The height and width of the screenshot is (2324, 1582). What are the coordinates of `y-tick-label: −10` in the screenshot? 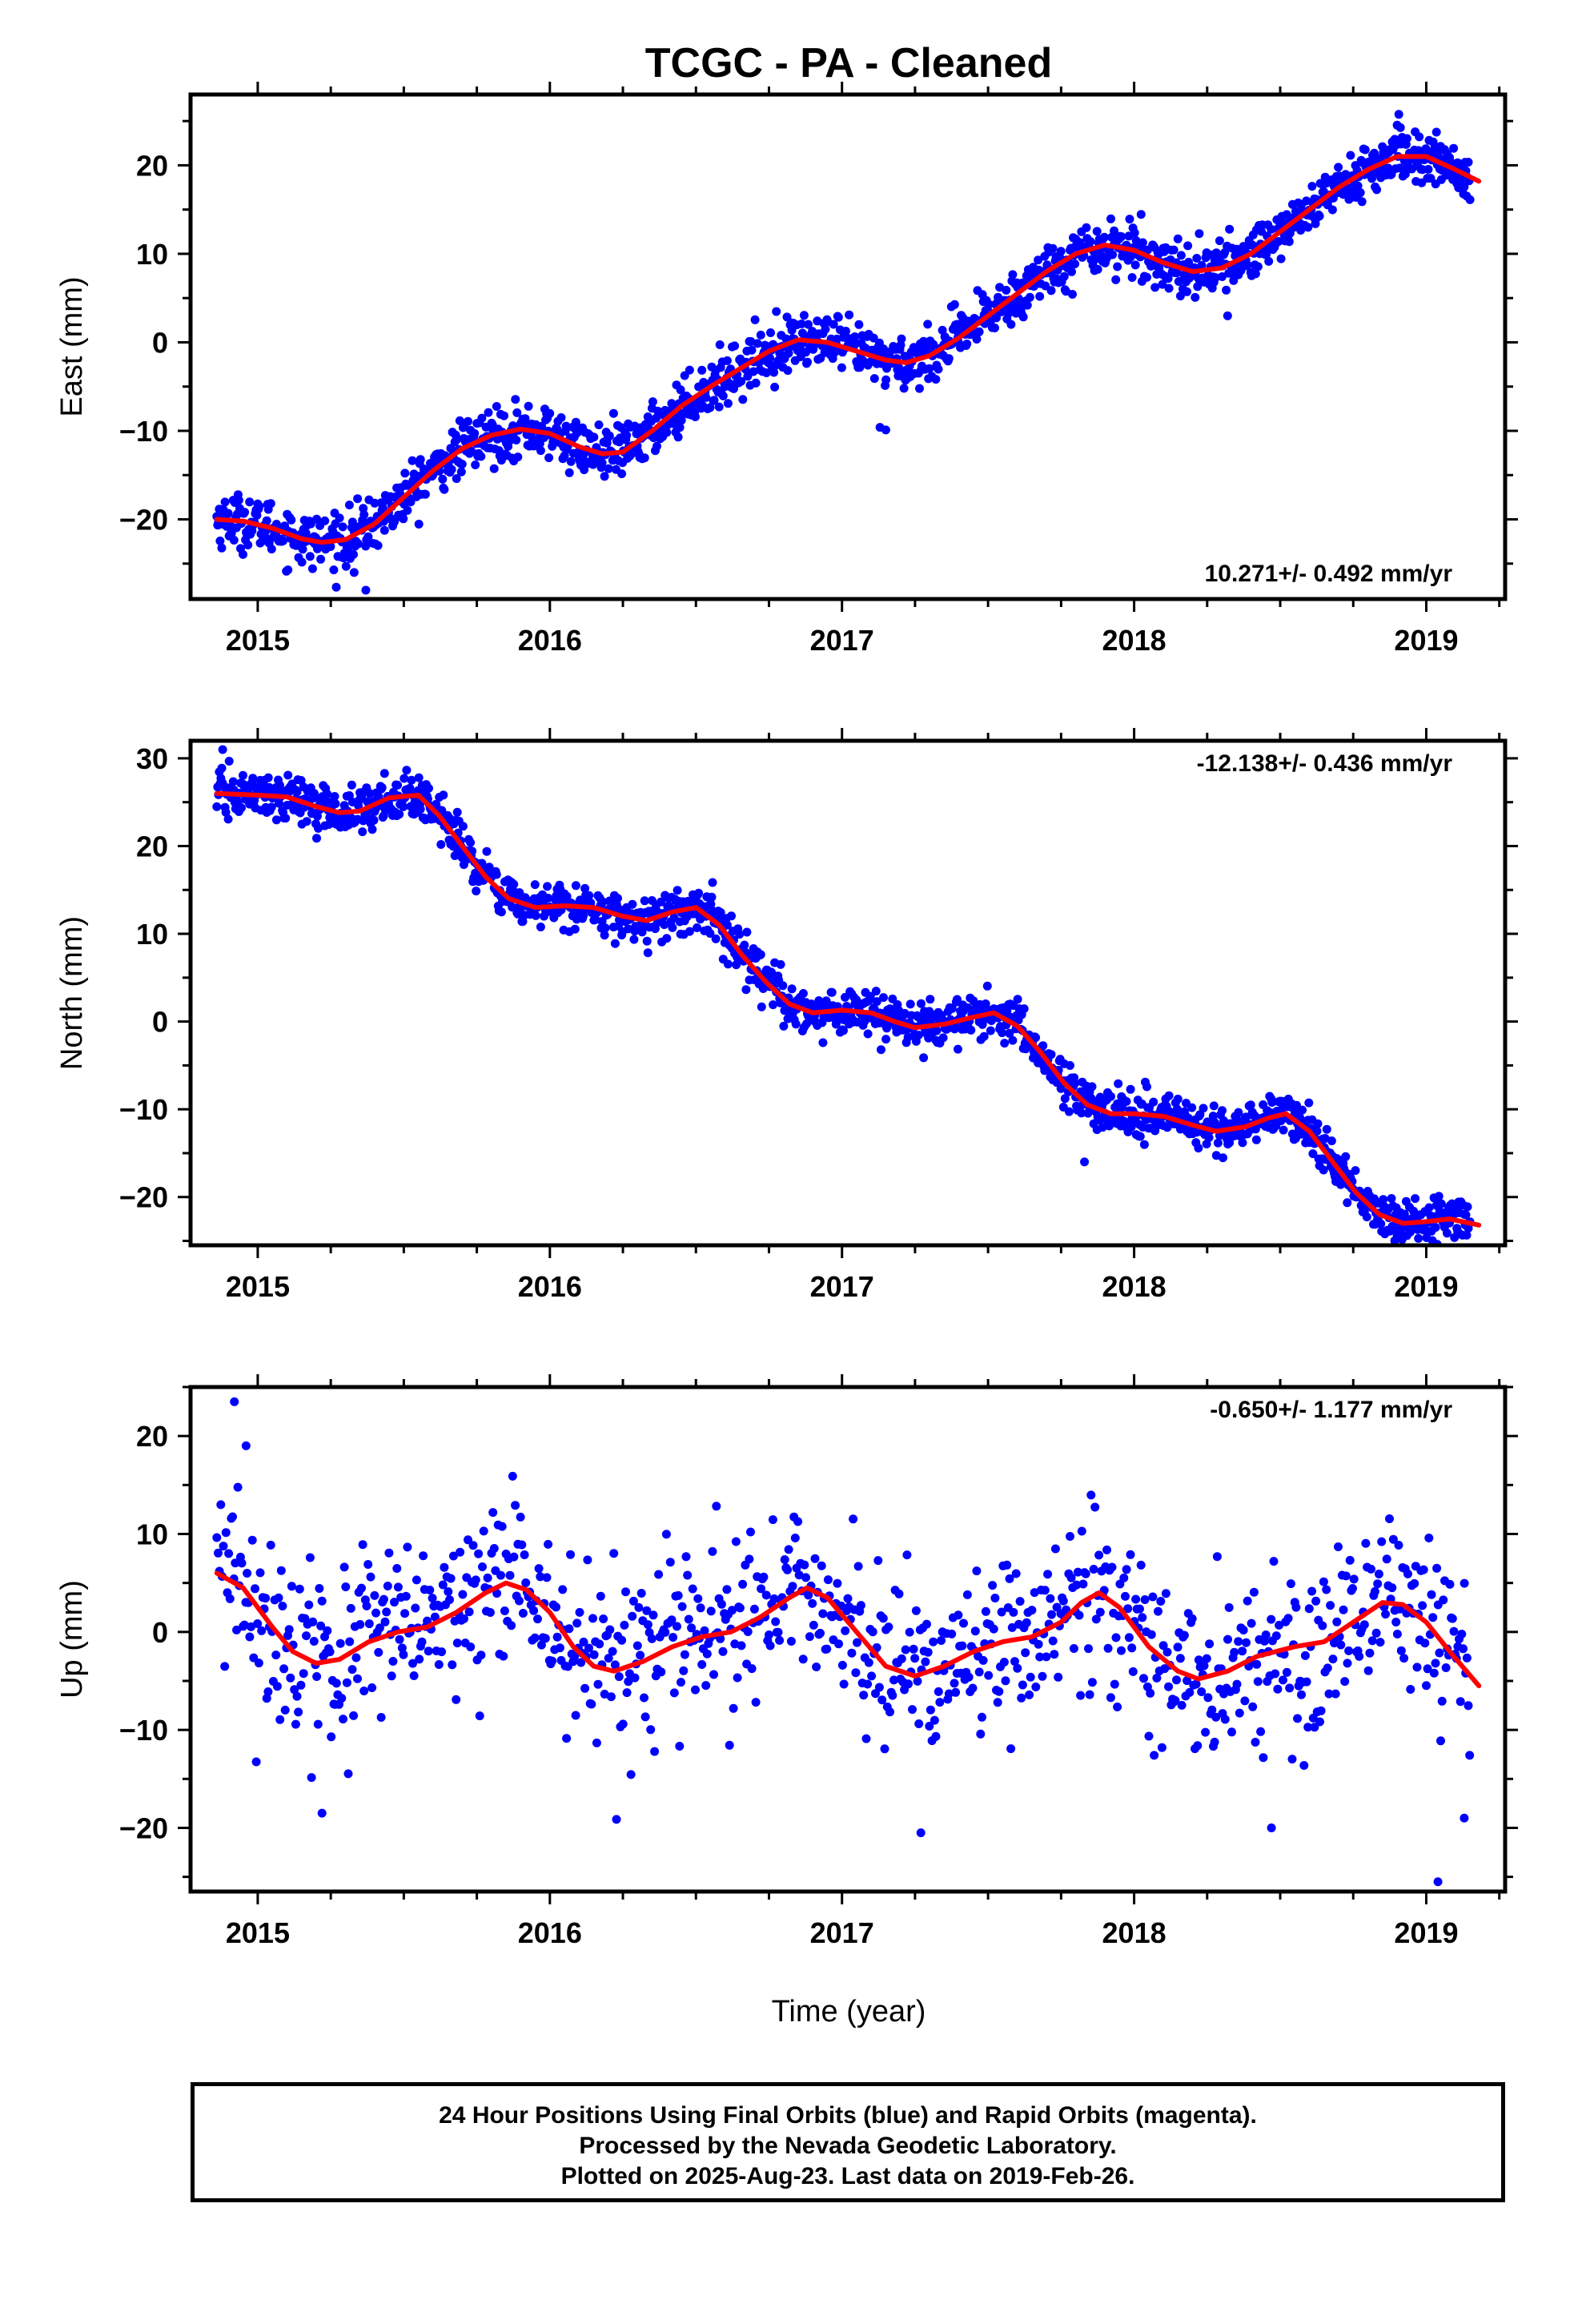 It's located at (144, 431).